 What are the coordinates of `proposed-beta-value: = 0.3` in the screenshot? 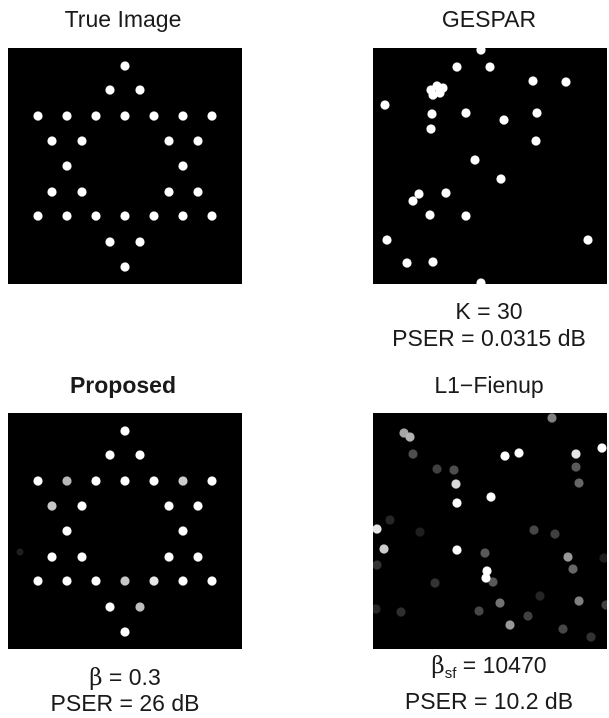 It's located at (131, 677).